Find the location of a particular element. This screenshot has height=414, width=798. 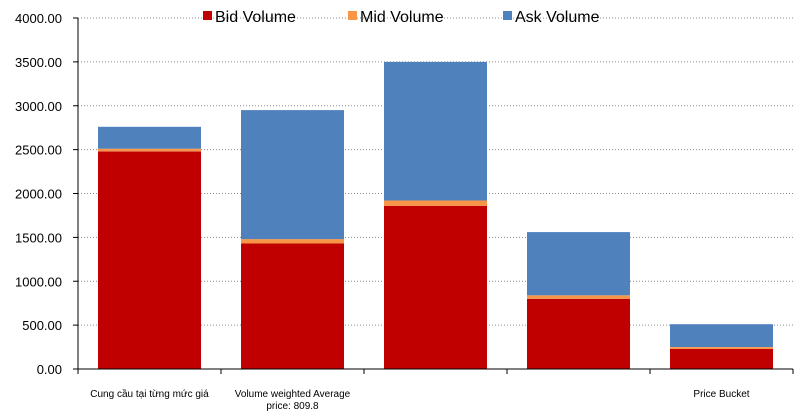

y-tick-label: 0.00 is located at coordinates (49, 369).